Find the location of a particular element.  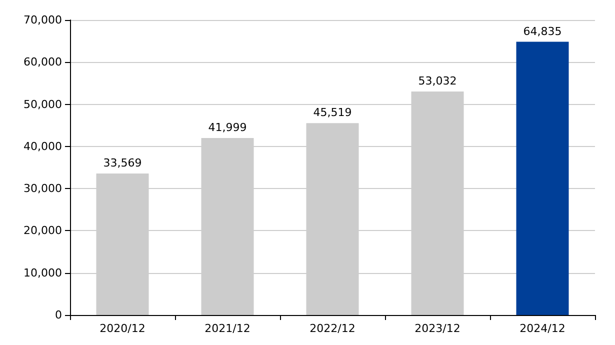

y-tick-label: 10,000 is located at coordinates (43, 273).